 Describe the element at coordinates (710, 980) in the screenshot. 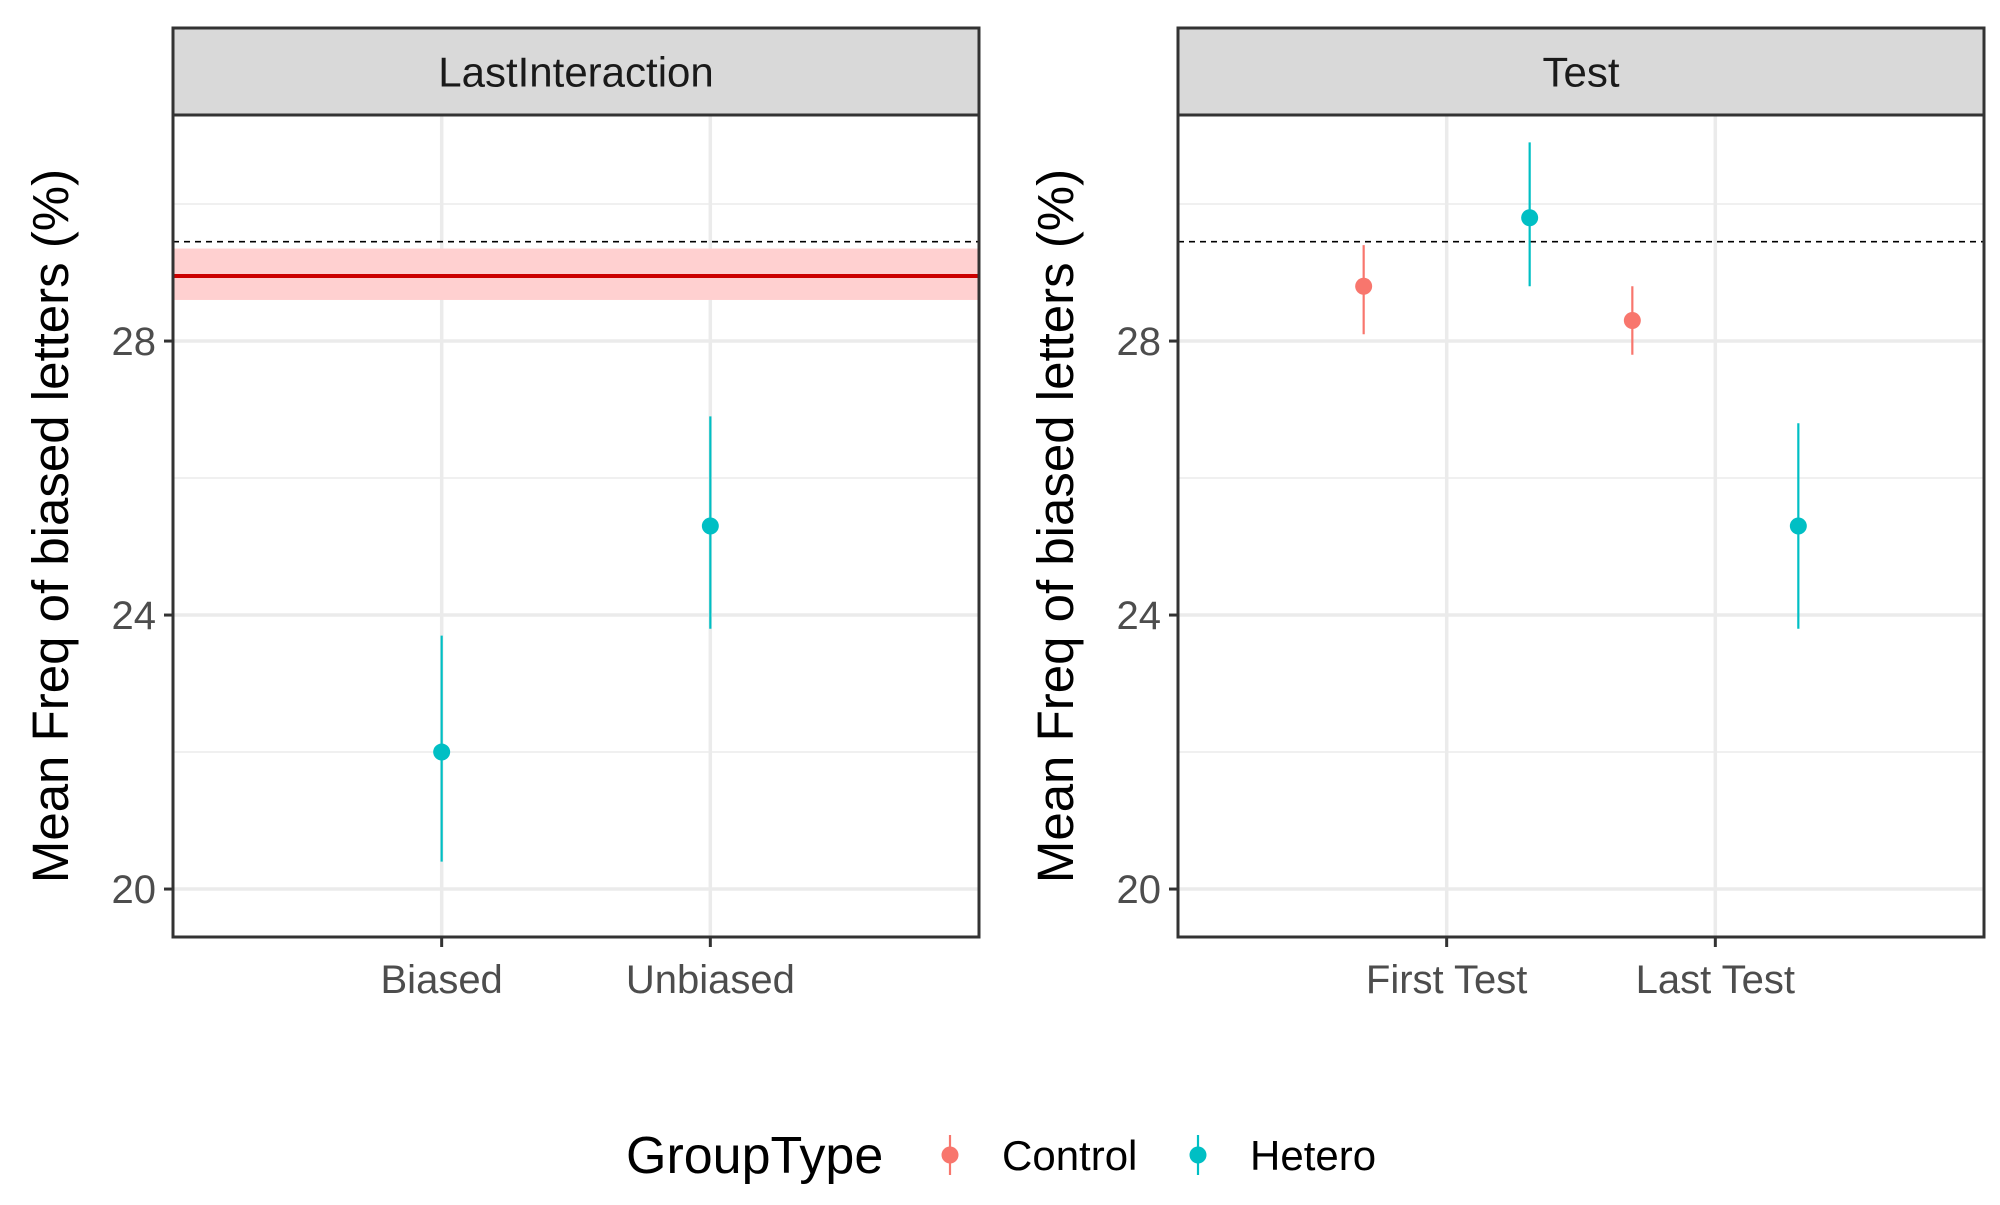

I see `x-tick-label: Unbiased` at that location.